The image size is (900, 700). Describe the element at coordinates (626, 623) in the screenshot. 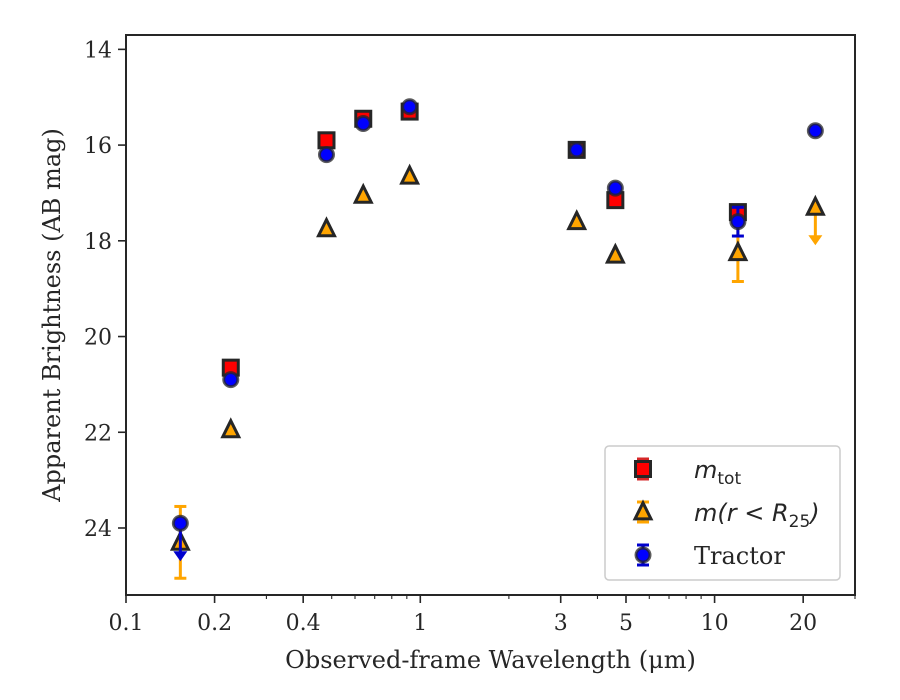

I see `x-tick-label: 5` at that location.